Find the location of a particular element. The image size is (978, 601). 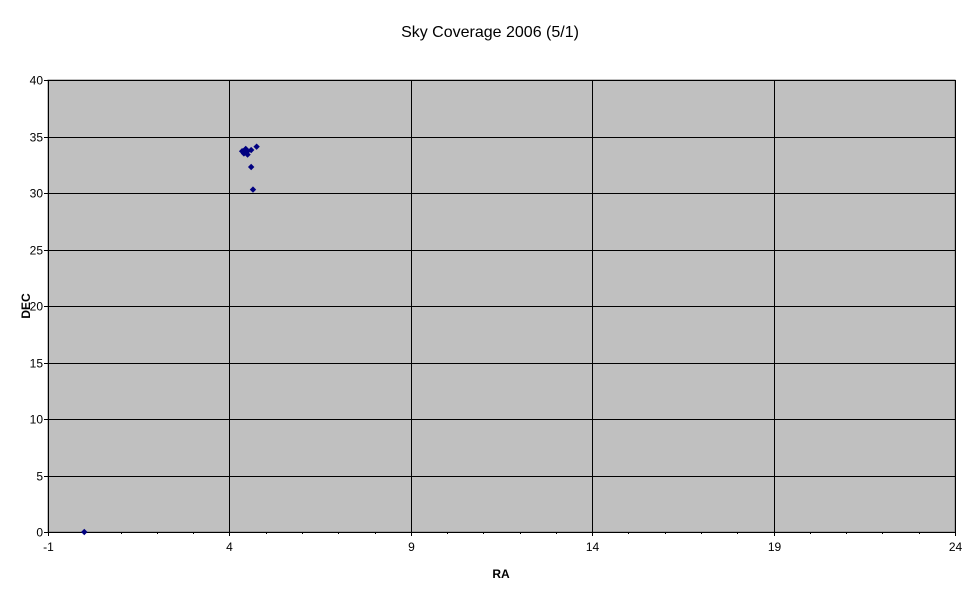

data-points is located at coordinates (170, 339).